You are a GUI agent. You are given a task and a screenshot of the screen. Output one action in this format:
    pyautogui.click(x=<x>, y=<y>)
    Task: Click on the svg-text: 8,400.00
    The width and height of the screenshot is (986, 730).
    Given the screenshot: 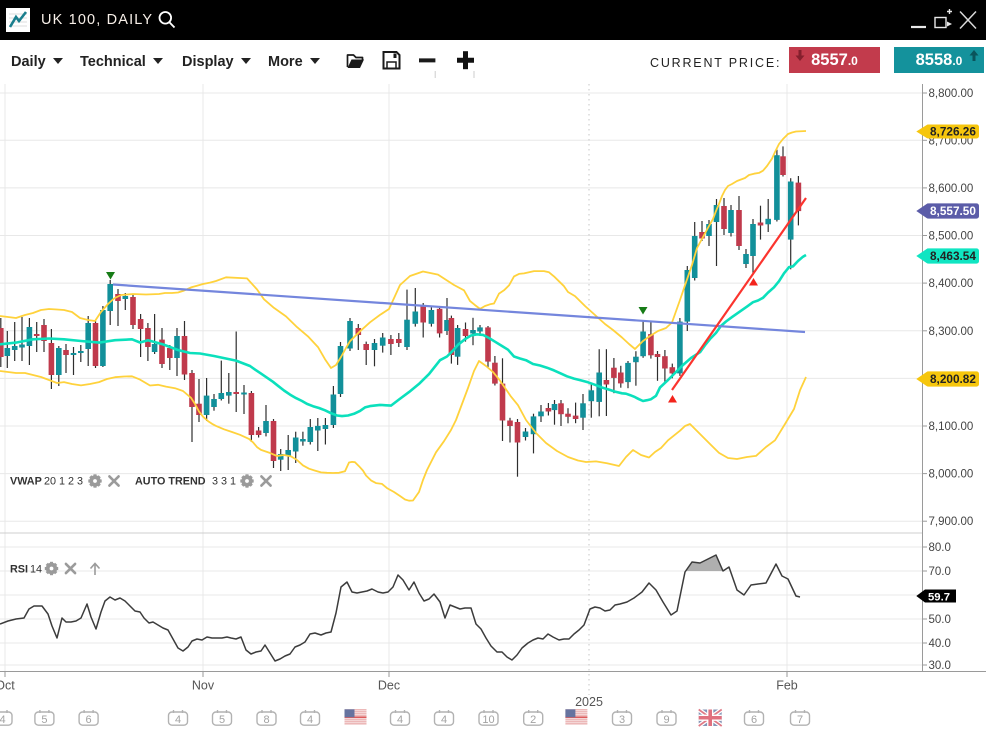 What is the action you would take?
    pyautogui.click(x=951, y=284)
    